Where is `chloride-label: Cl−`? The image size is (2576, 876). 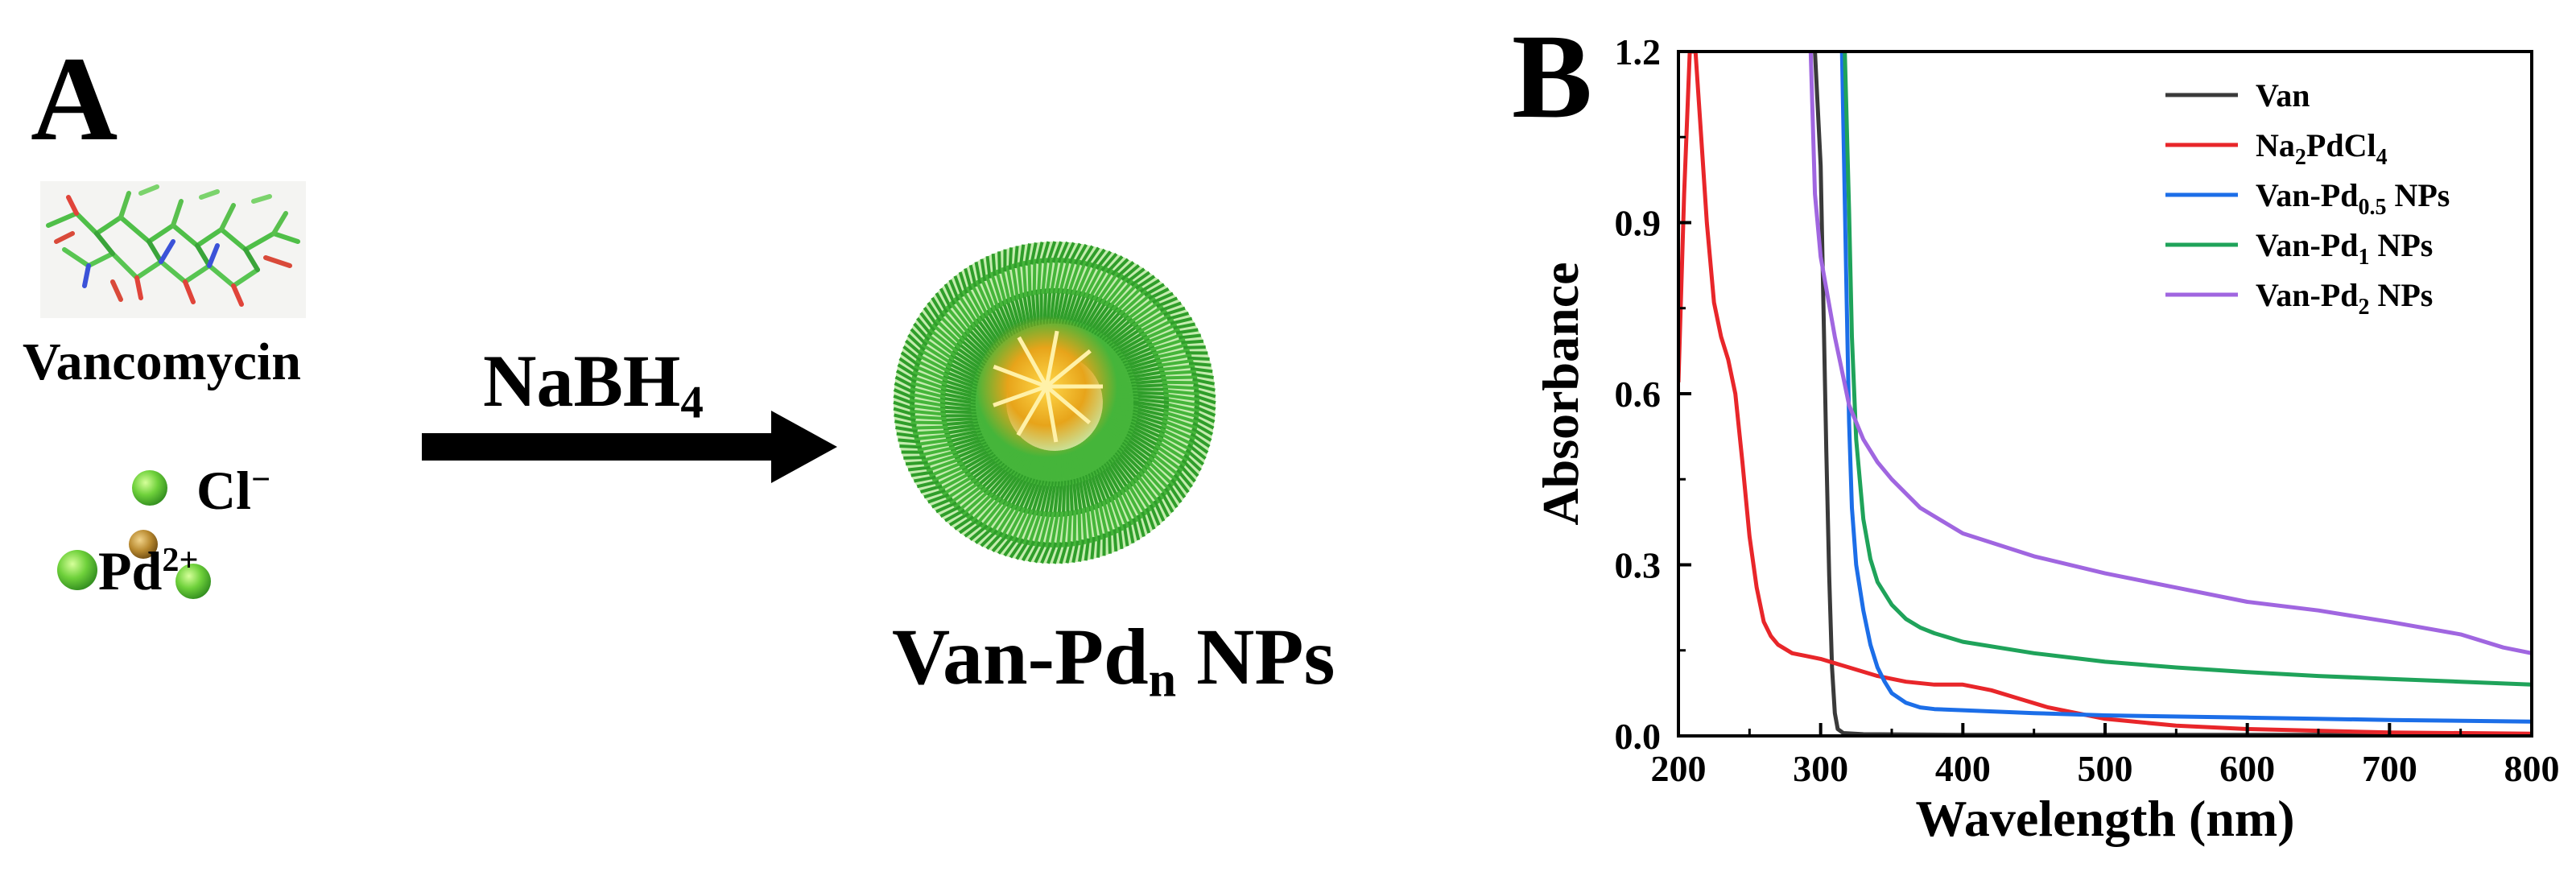
chloride-label: Cl− is located at coordinates (233, 490).